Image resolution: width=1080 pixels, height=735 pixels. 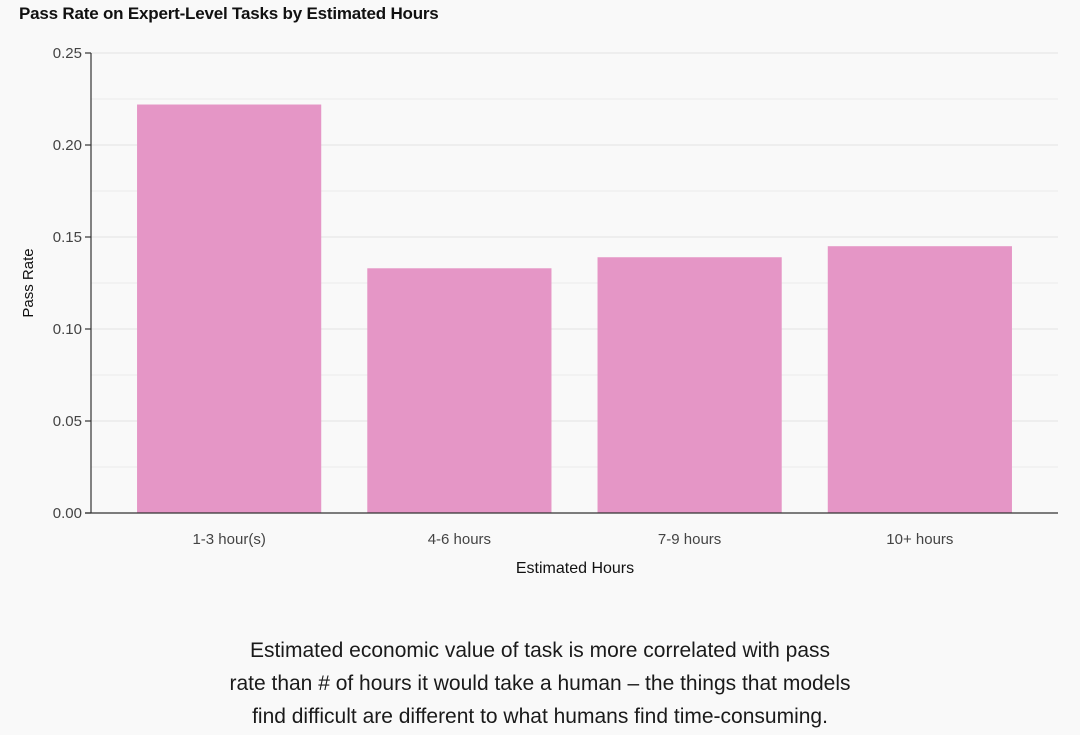 I want to click on y-tick-label: 0.10, so click(x=67, y=329).